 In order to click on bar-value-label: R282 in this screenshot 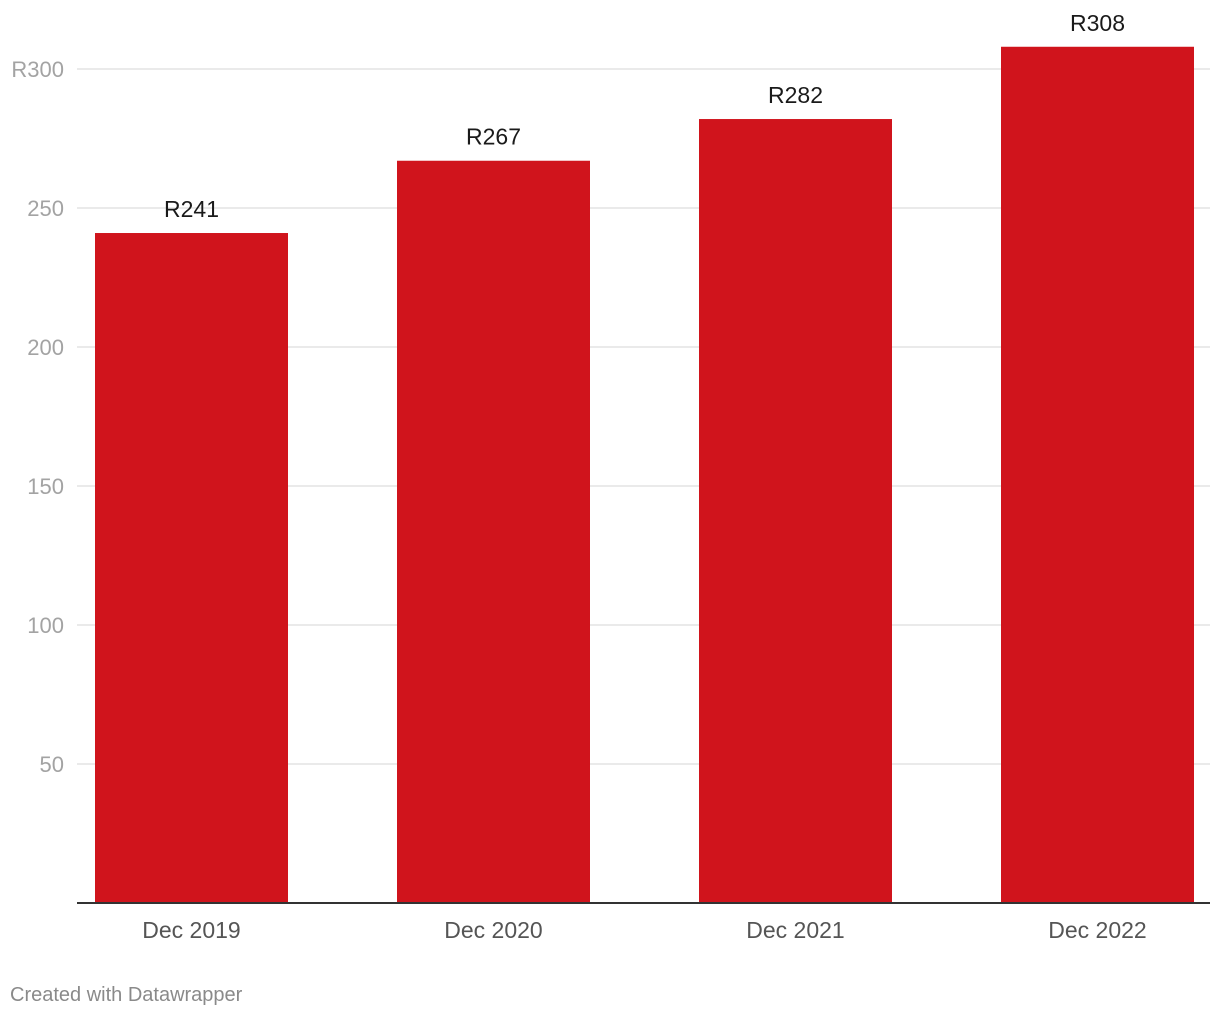, I will do `click(795, 95)`.